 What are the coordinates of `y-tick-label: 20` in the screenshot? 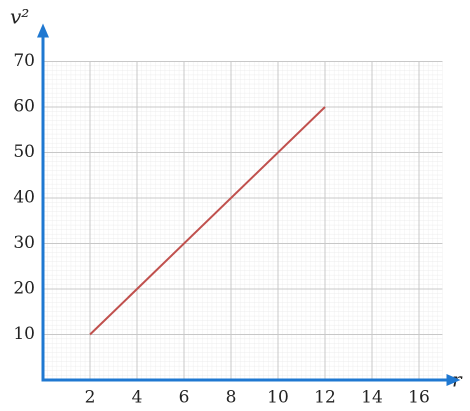 It's located at (24, 289).